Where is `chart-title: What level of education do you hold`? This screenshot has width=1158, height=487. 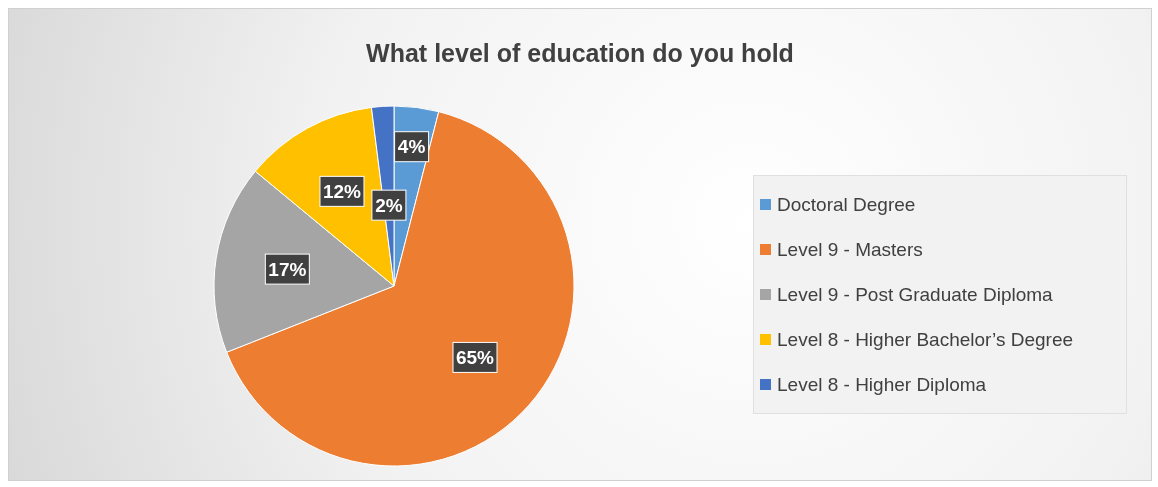
chart-title: What level of education do you hold is located at coordinates (580, 53).